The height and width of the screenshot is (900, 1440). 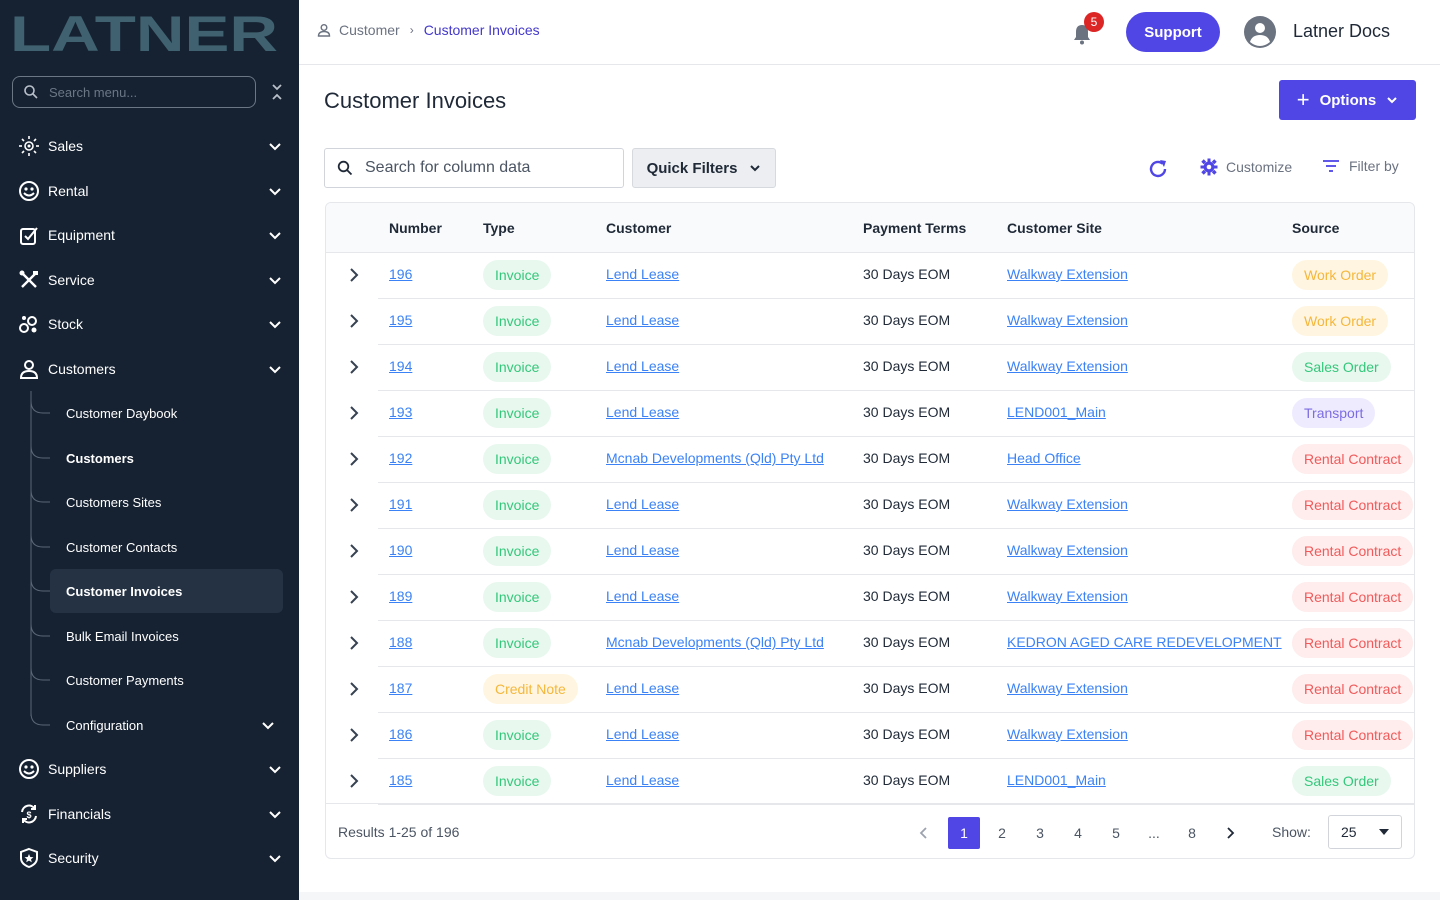 I want to click on sidebar-item-financials: $ Financials, so click(x=150, y=814).